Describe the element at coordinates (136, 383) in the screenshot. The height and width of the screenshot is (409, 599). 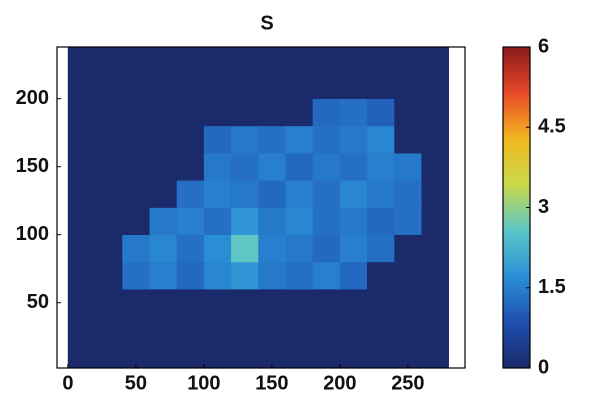
I see `x-tick-label: 50` at that location.